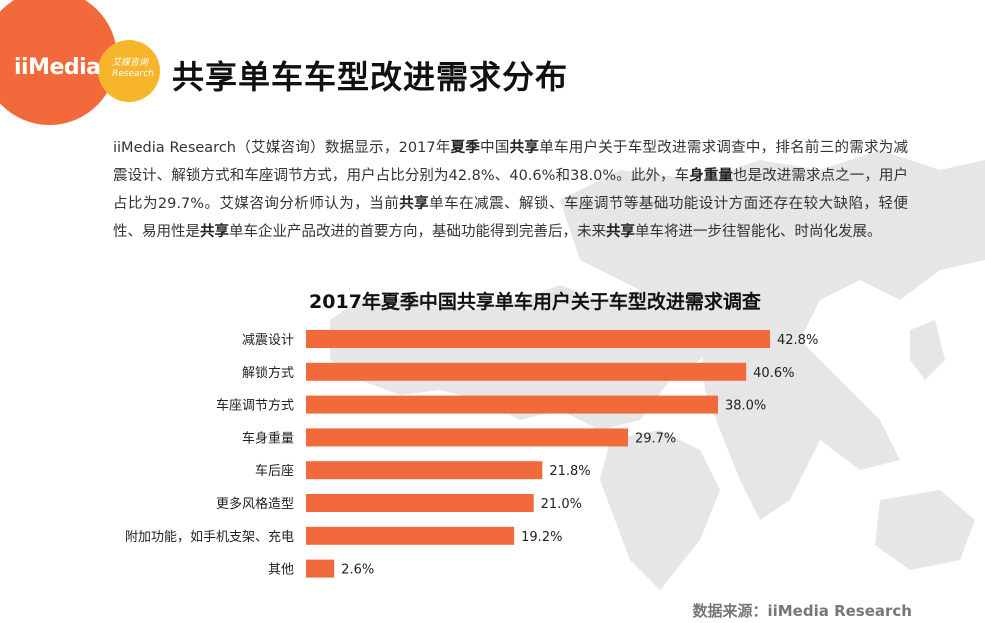 This screenshot has height=623, width=985. What do you see at coordinates (274, 471) in the screenshot?
I see `category-label: 车后座` at bounding box center [274, 471].